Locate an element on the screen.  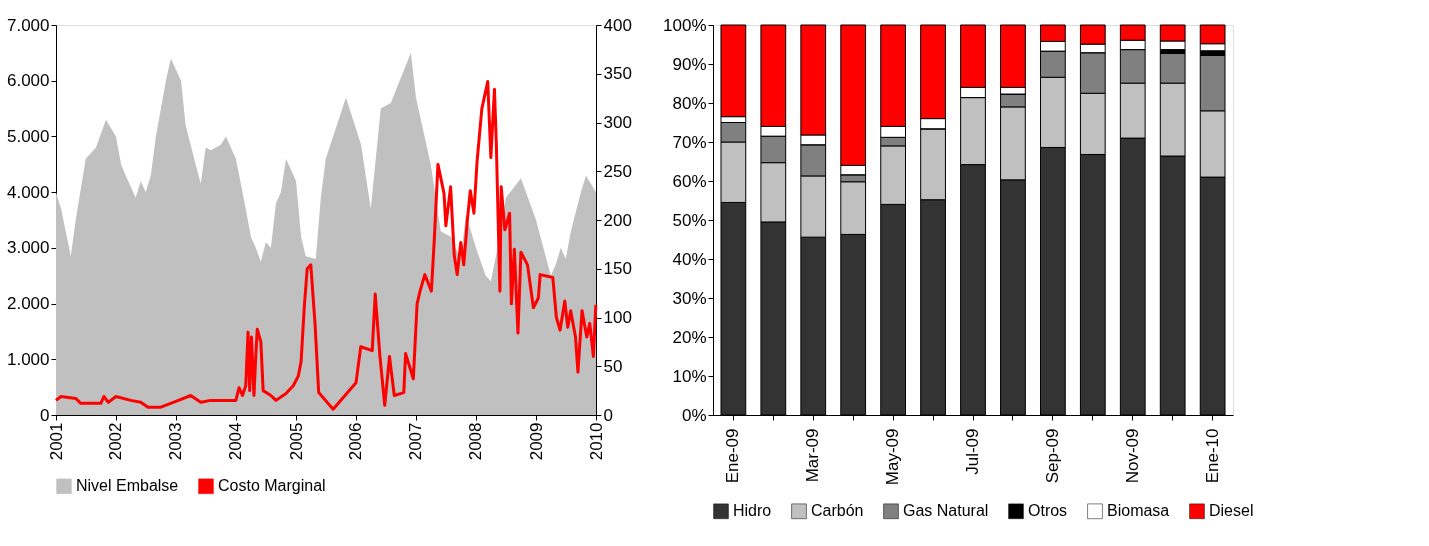
x-tick-label: 2010 is located at coordinates (596, 441).